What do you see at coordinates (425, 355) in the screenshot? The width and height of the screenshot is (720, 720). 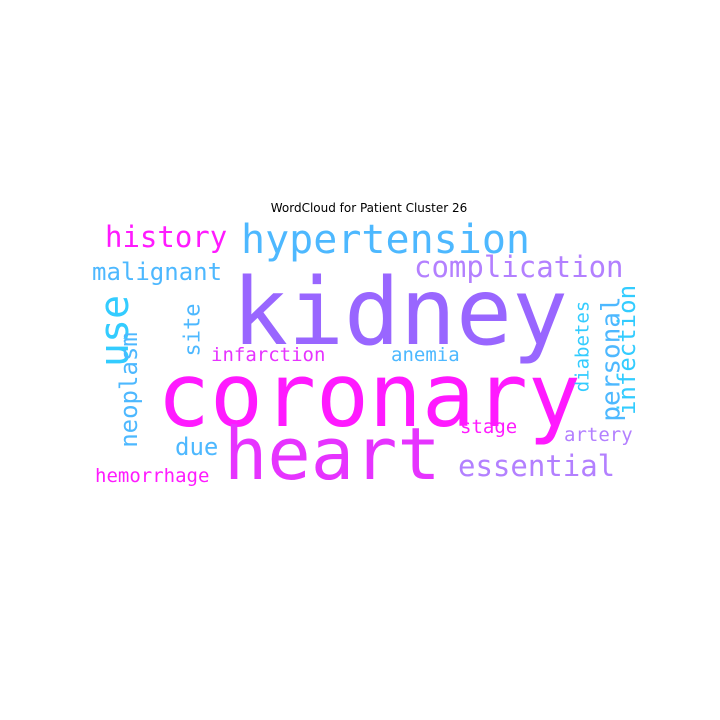 I see `word-anemia: anemia` at bounding box center [425, 355].